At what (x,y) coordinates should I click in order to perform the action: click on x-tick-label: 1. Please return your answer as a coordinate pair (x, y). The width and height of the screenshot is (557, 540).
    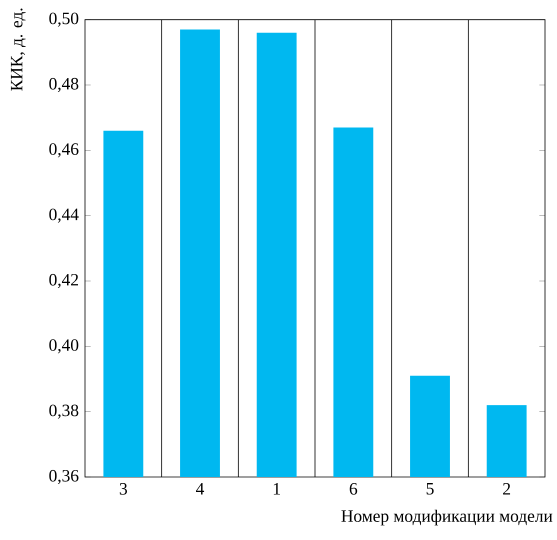
    Looking at the image, I should click on (277, 488).